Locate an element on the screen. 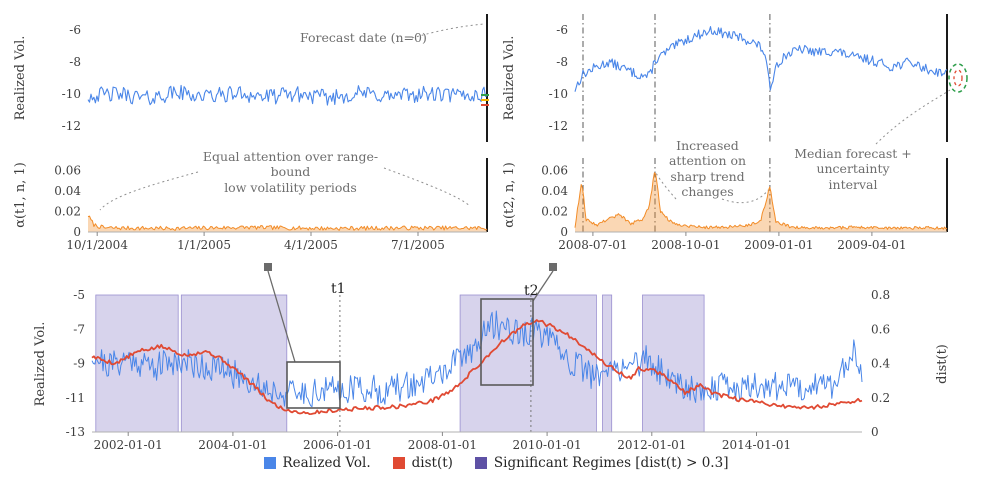 The image size is (992, 489). t1-connector-square is located at coordinates (268, 267).